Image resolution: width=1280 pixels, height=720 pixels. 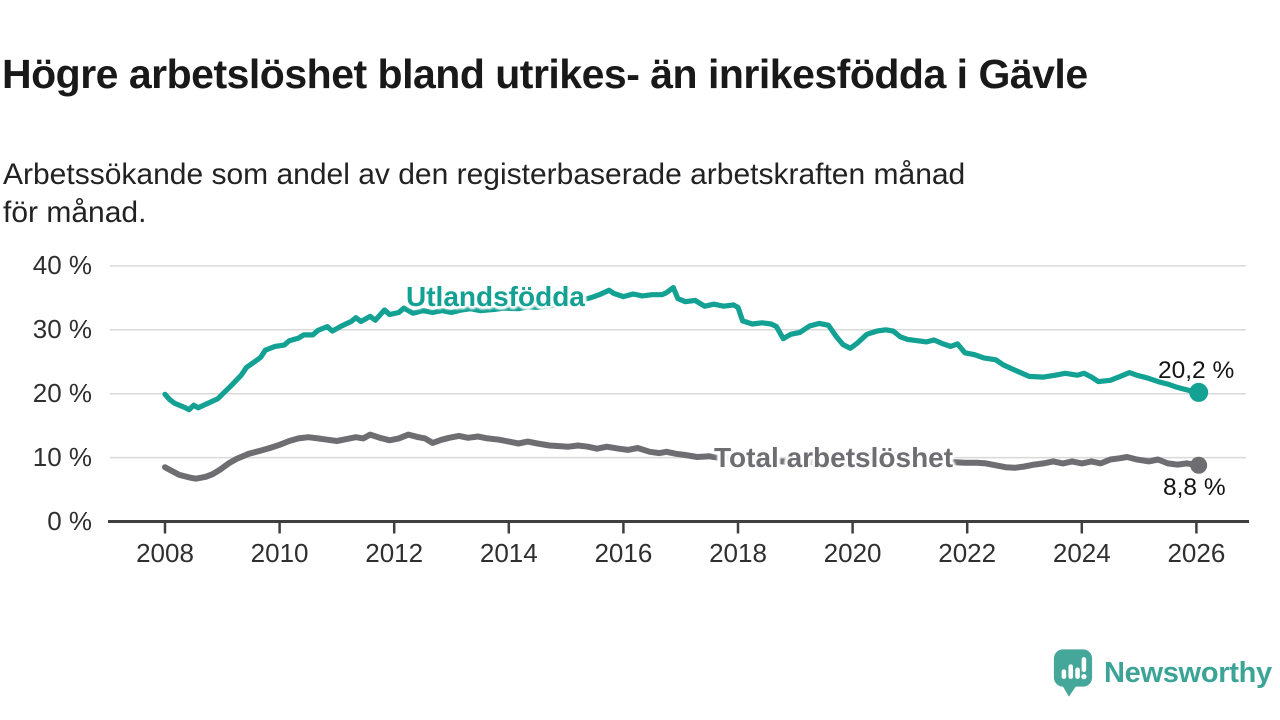 What do you see at coordinates (682, 349) in the screenshot?
I see `series-line-utlandsfodda` at bounding box center [682, 349].